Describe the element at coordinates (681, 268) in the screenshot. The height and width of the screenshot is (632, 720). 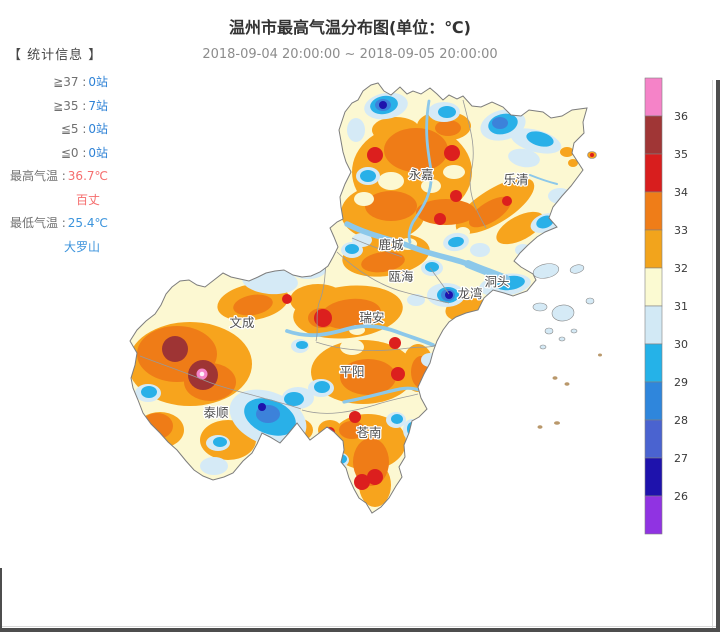
I see `legend-tick: 32` at that location.